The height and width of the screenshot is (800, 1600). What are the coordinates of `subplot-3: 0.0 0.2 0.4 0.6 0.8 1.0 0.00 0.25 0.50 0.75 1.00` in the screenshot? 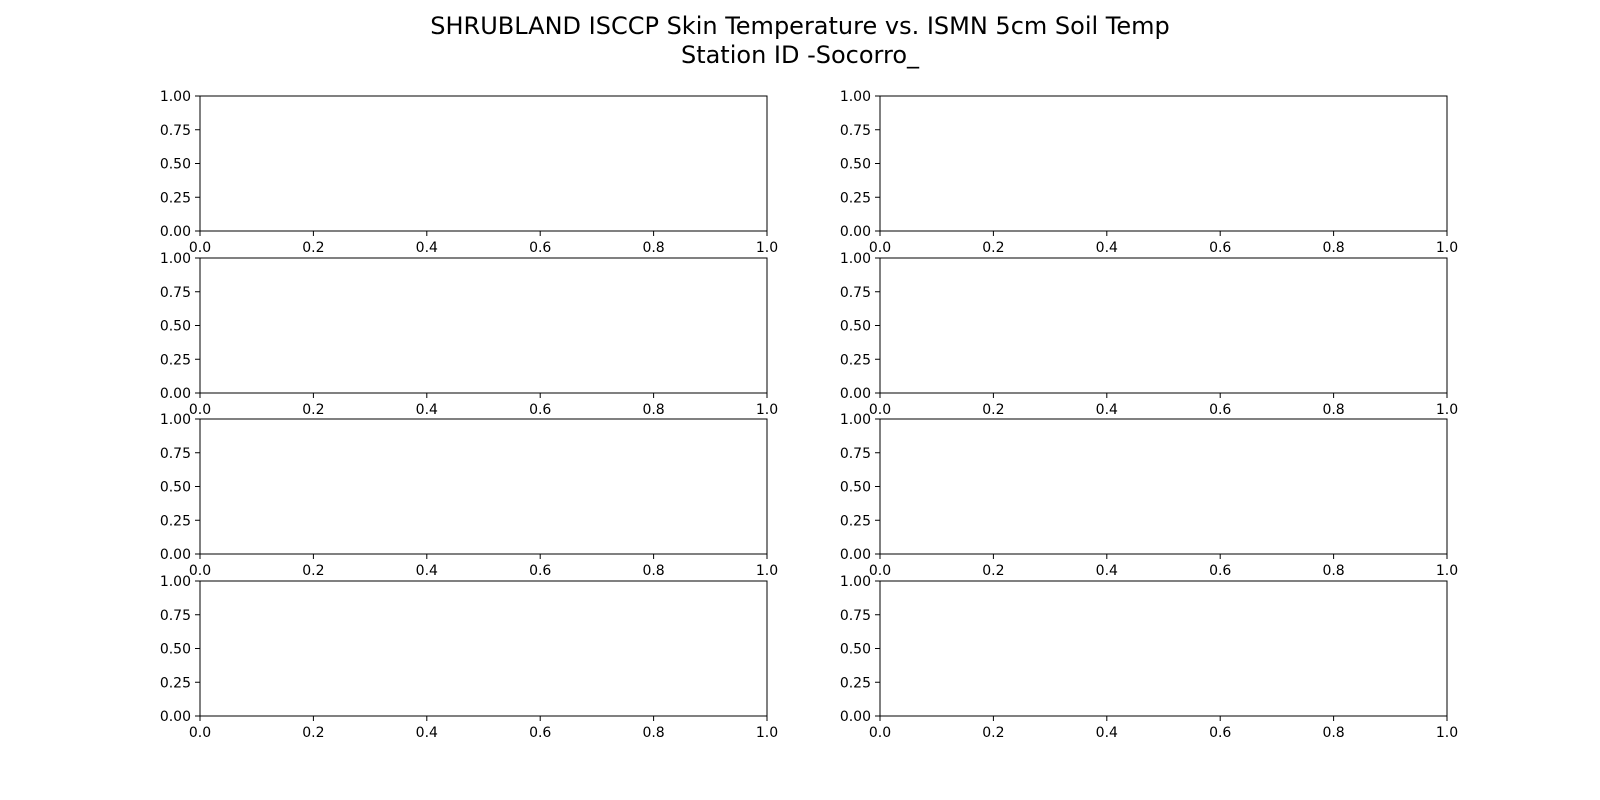 It's located at (469, 334).